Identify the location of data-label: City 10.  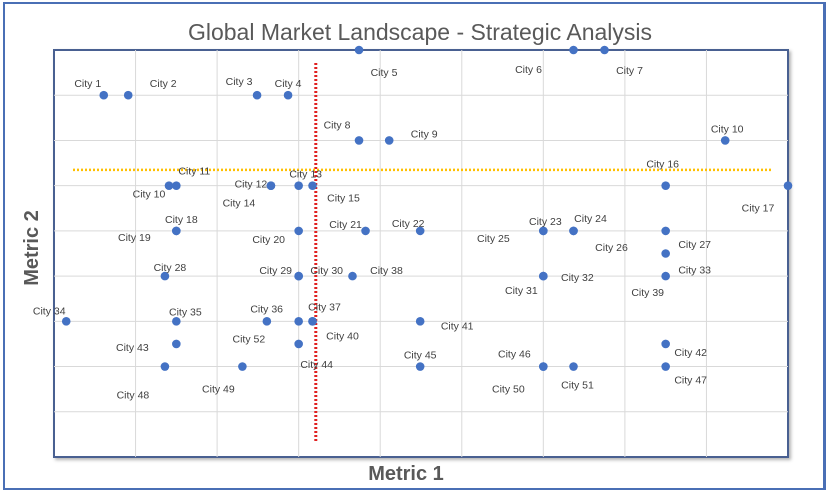
(727, 129).